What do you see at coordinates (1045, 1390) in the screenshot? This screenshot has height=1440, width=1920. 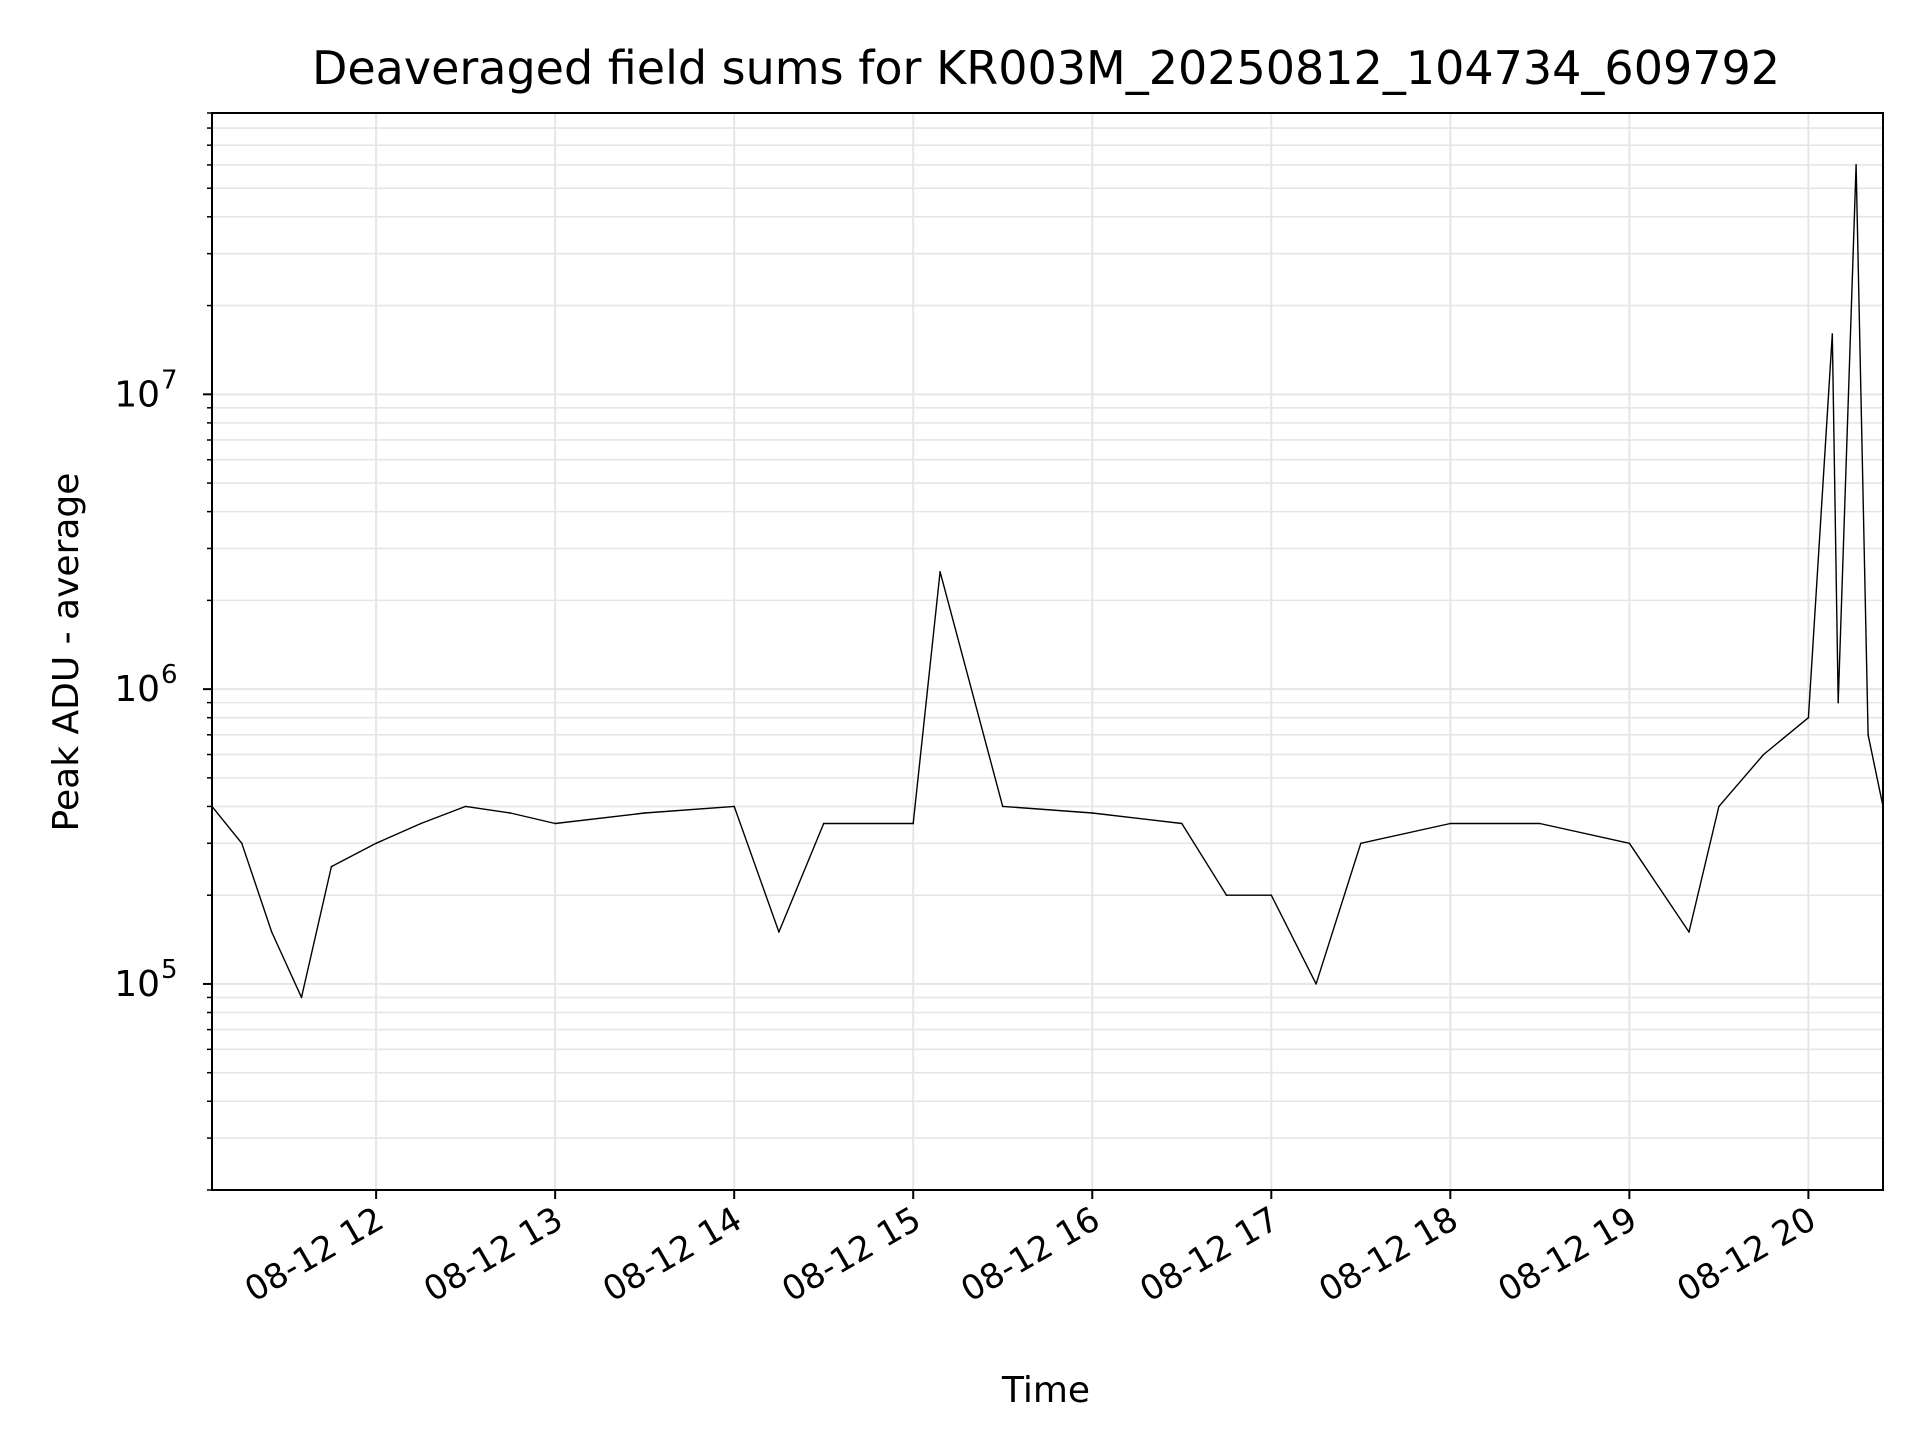 I see `x-axis-label: Time` at bounding box center [1045, 1390].